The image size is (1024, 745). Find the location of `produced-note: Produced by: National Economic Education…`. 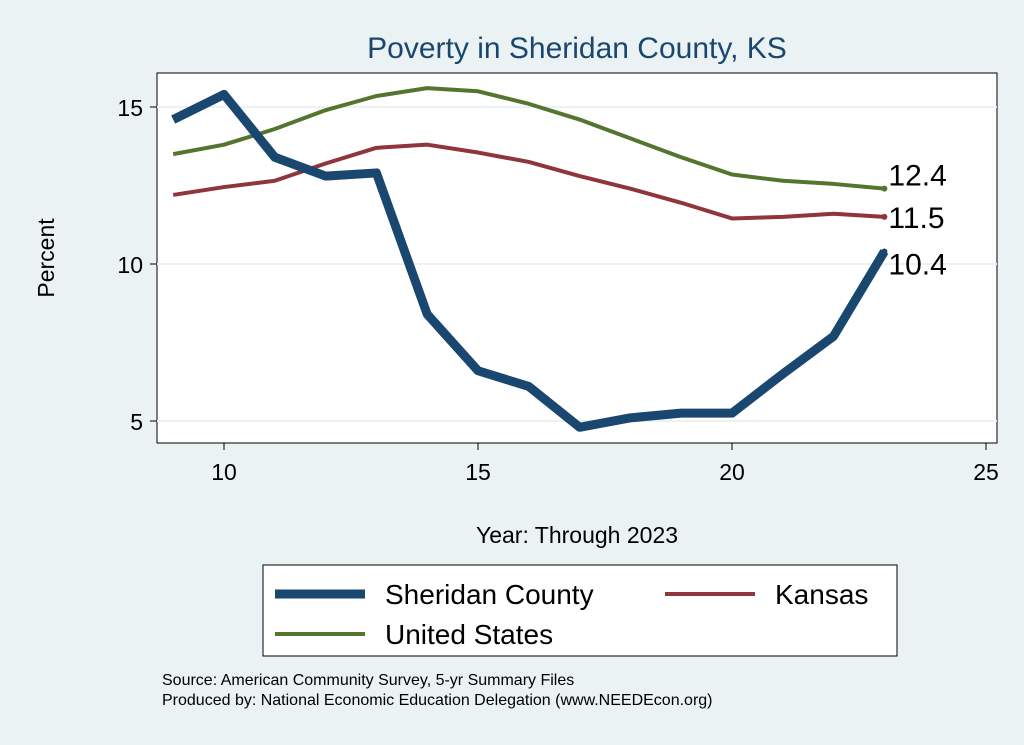

produced-note: Produced by: National Economic Education… is located at coordinates (437, 700).